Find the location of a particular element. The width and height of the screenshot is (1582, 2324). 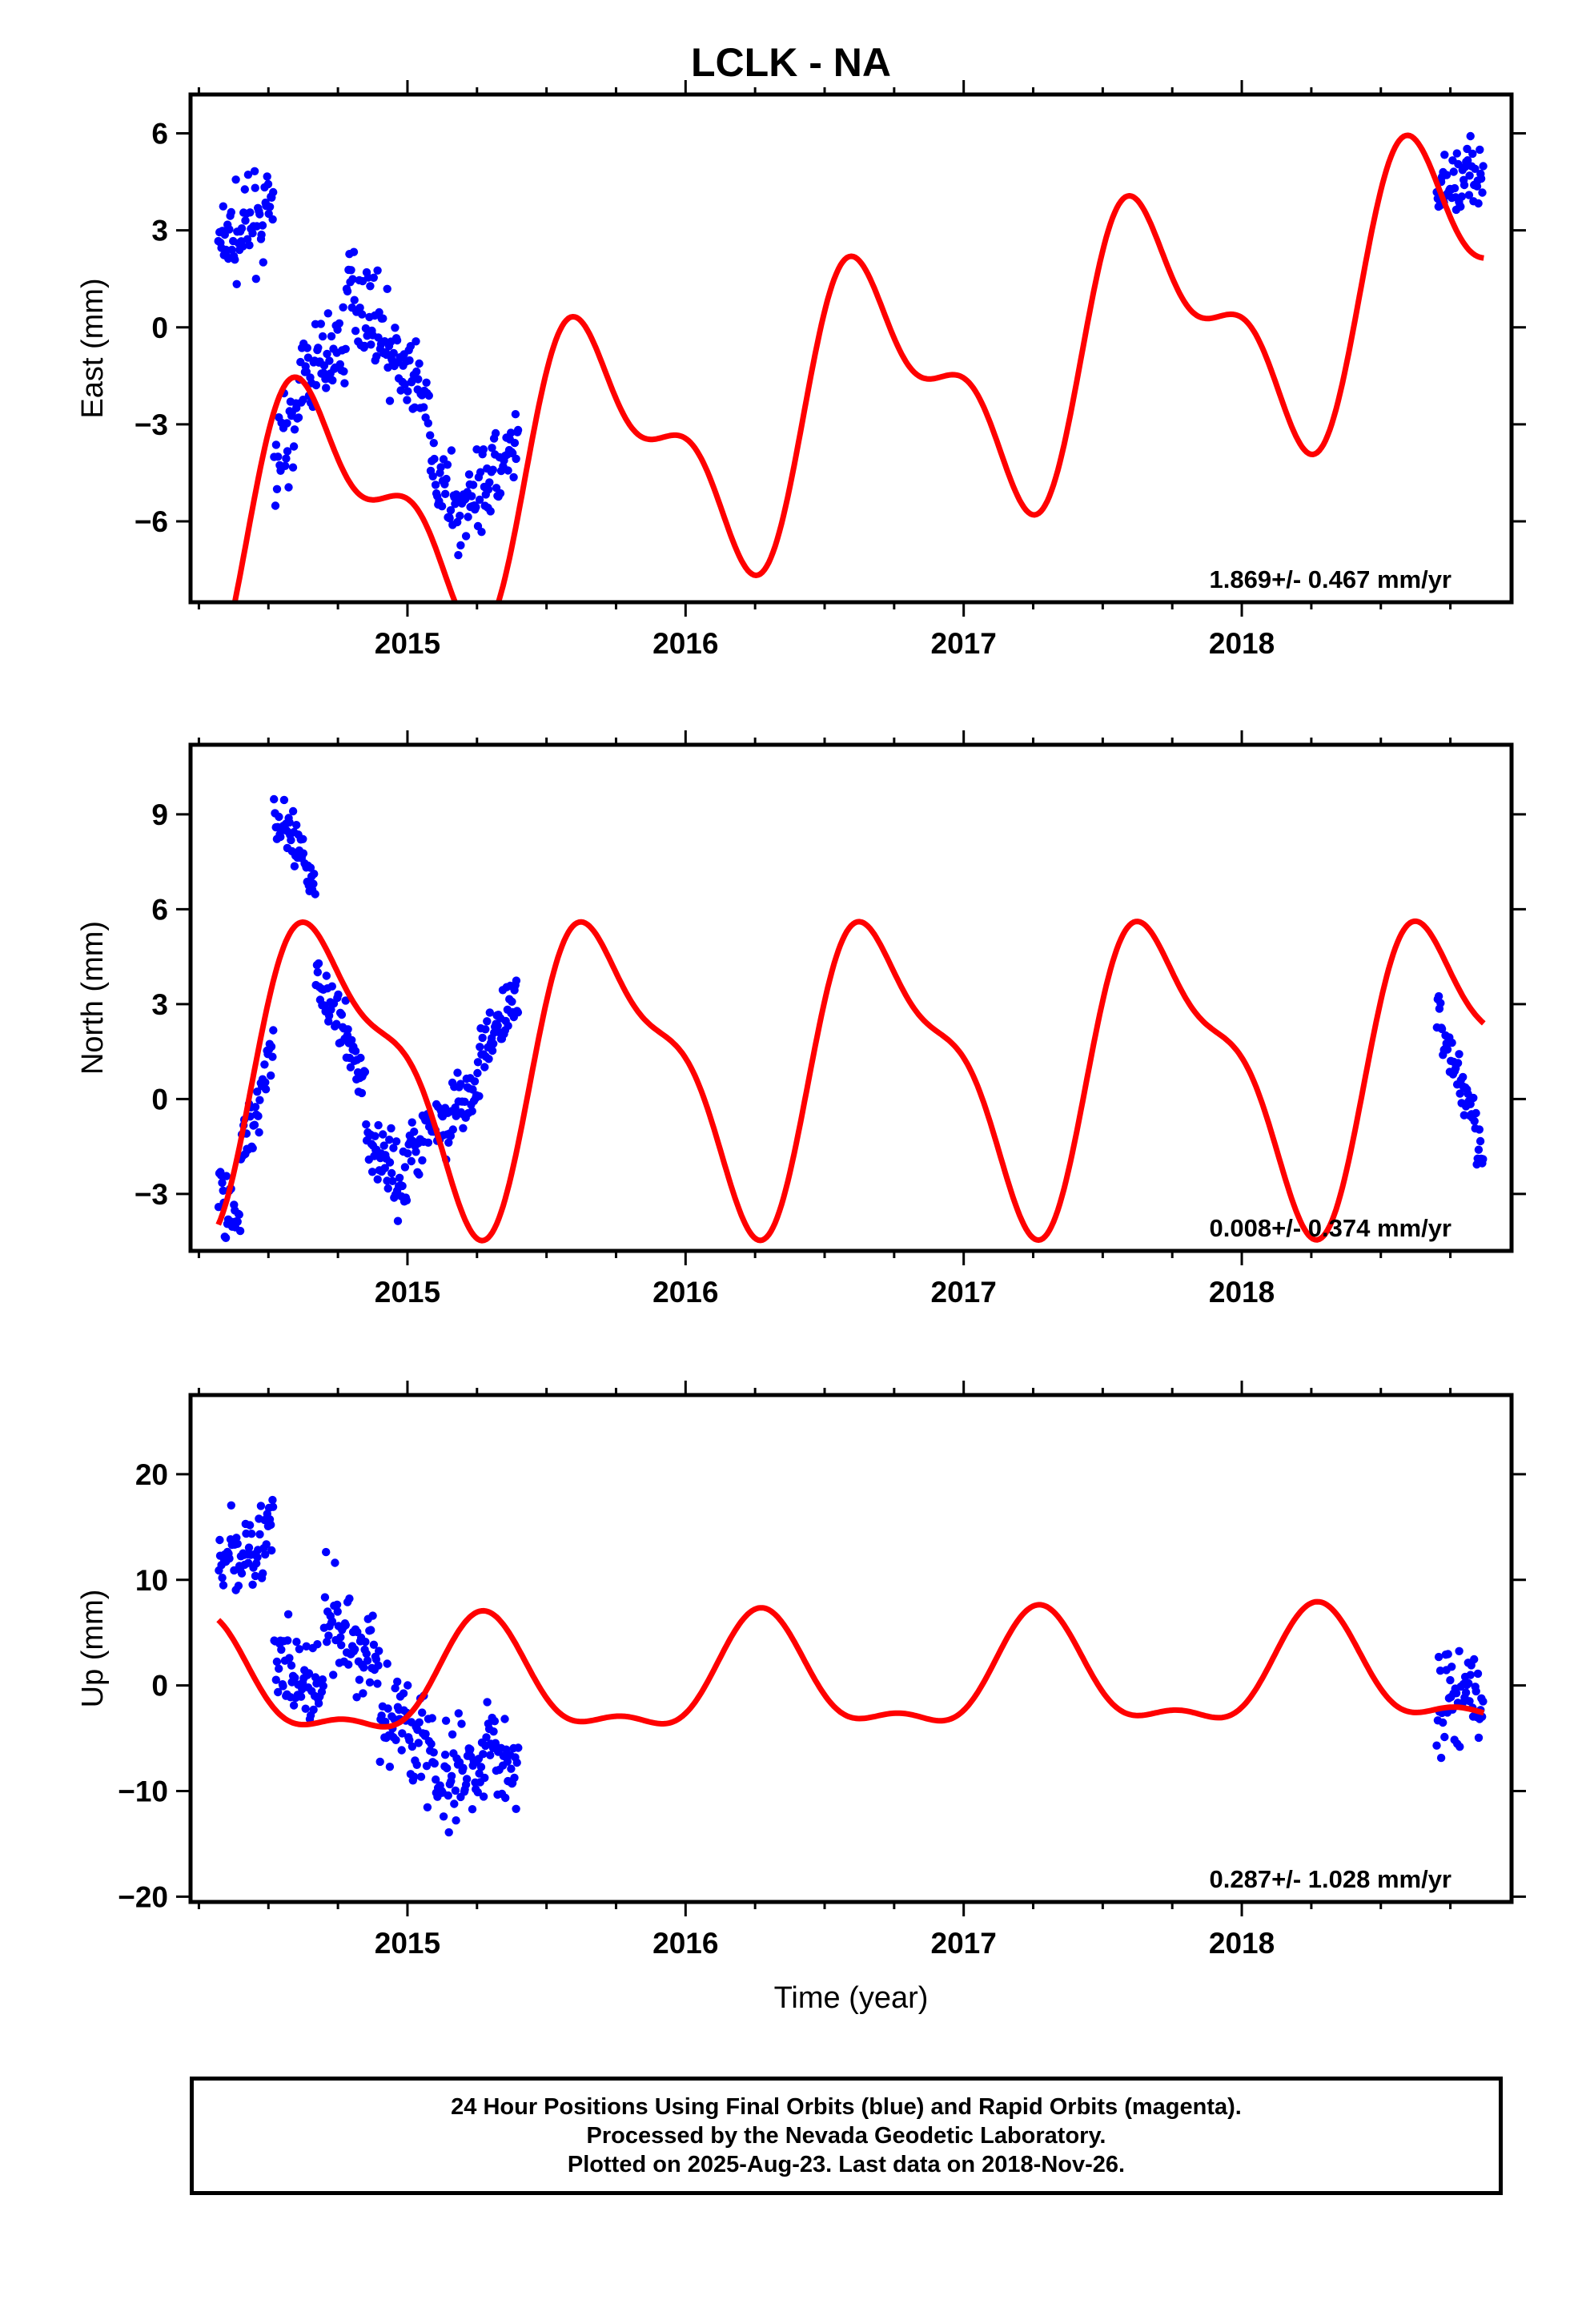

x-tick-label: 2018 is located at coordinates (1242, 644).